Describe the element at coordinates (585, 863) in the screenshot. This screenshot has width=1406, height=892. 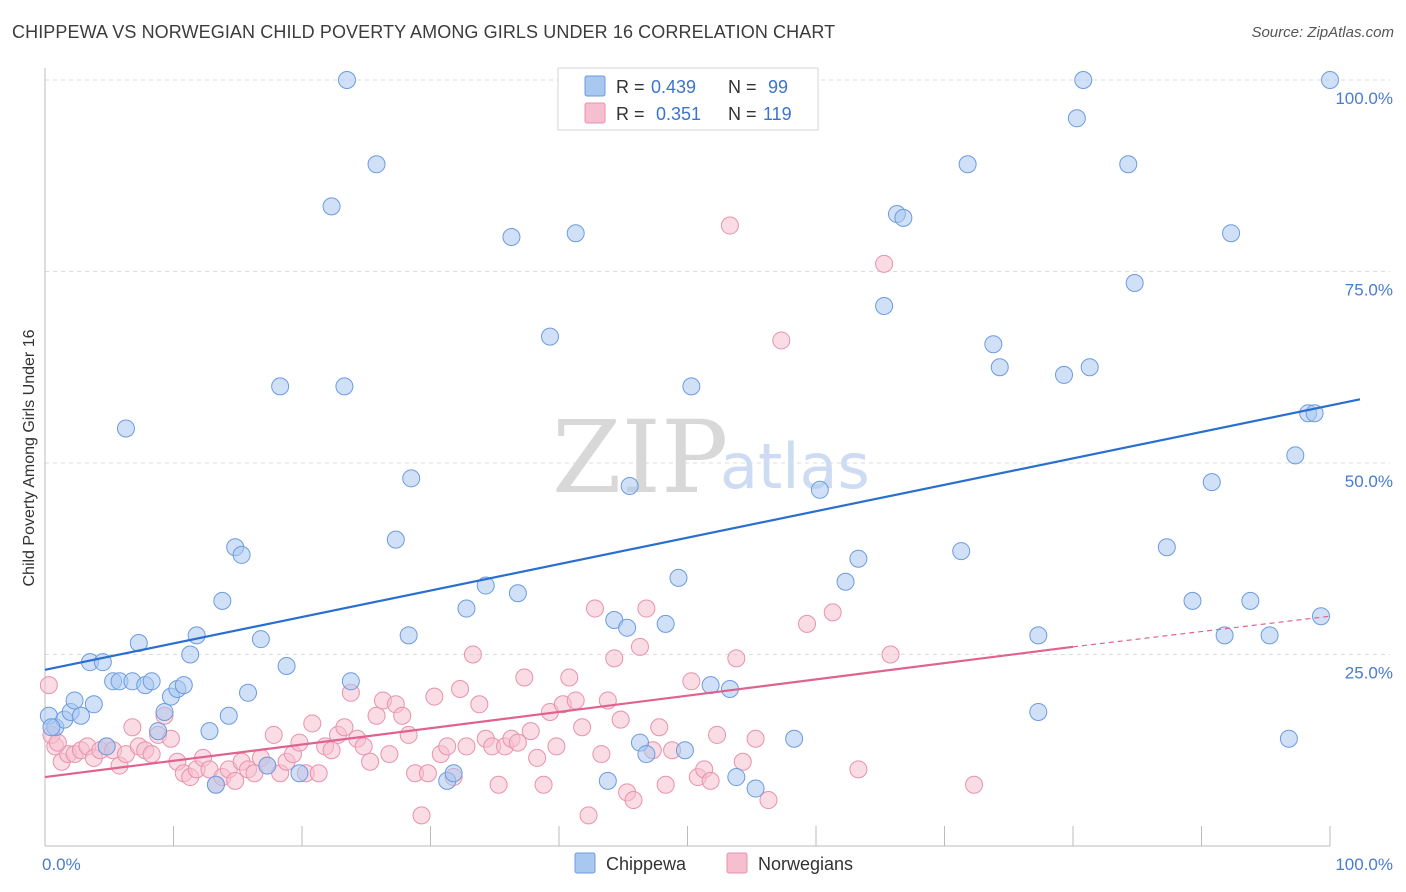
I see `legend-bottom-chippewa-swatch` at that location.